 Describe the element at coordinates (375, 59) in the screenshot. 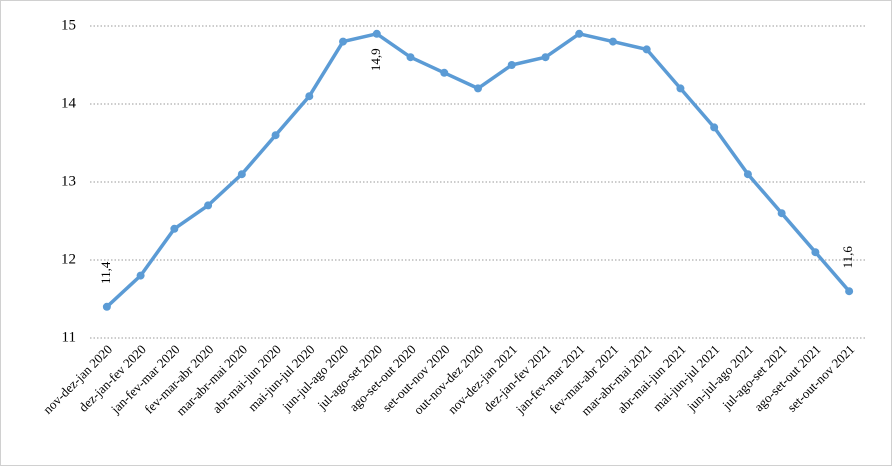

I see `data-label: 14,9` at that location.